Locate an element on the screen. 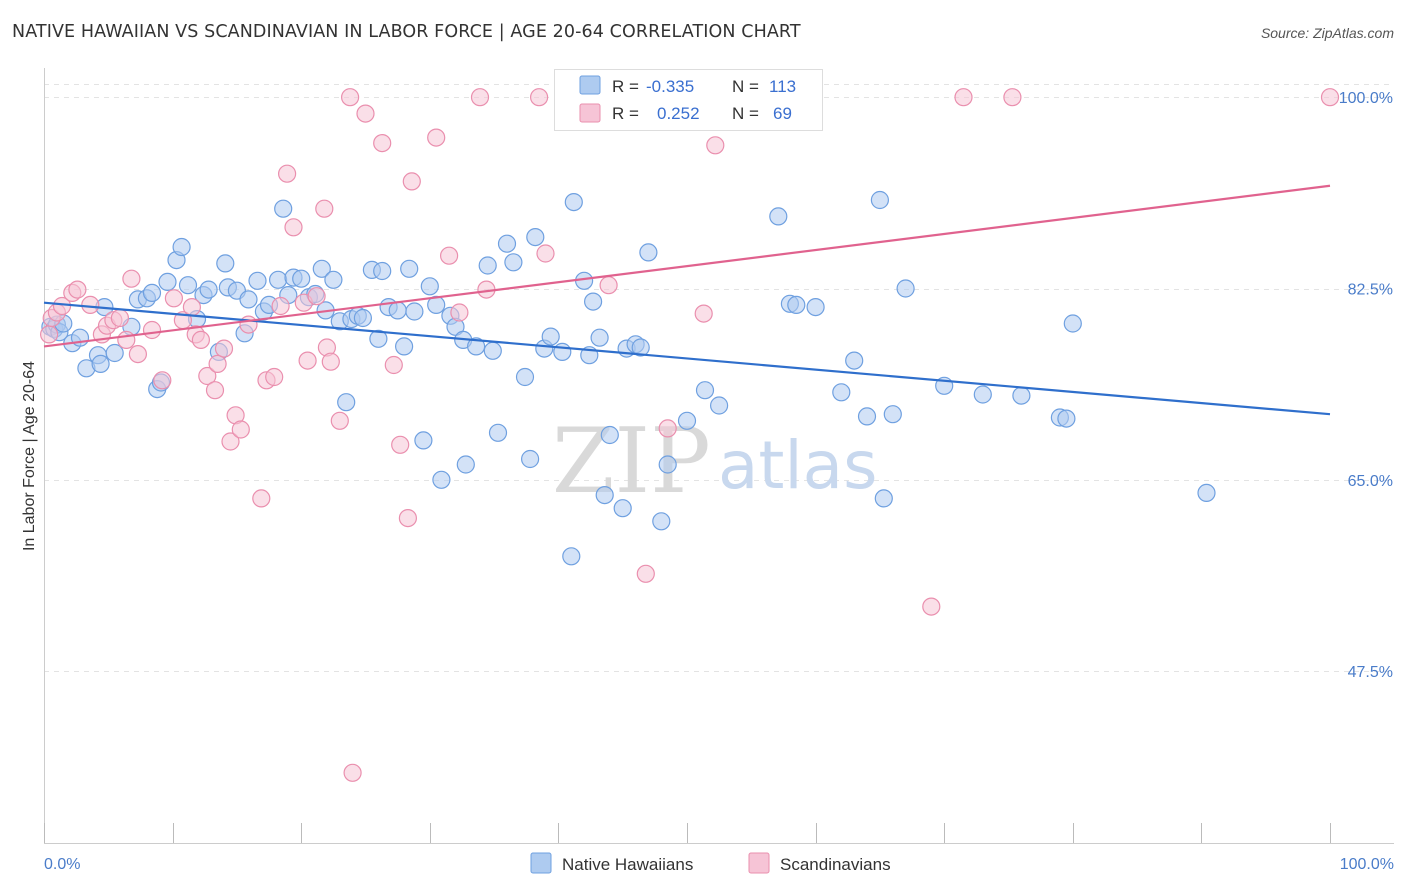  native-hawaiian-trend-line is located at coordinates (687, 358).